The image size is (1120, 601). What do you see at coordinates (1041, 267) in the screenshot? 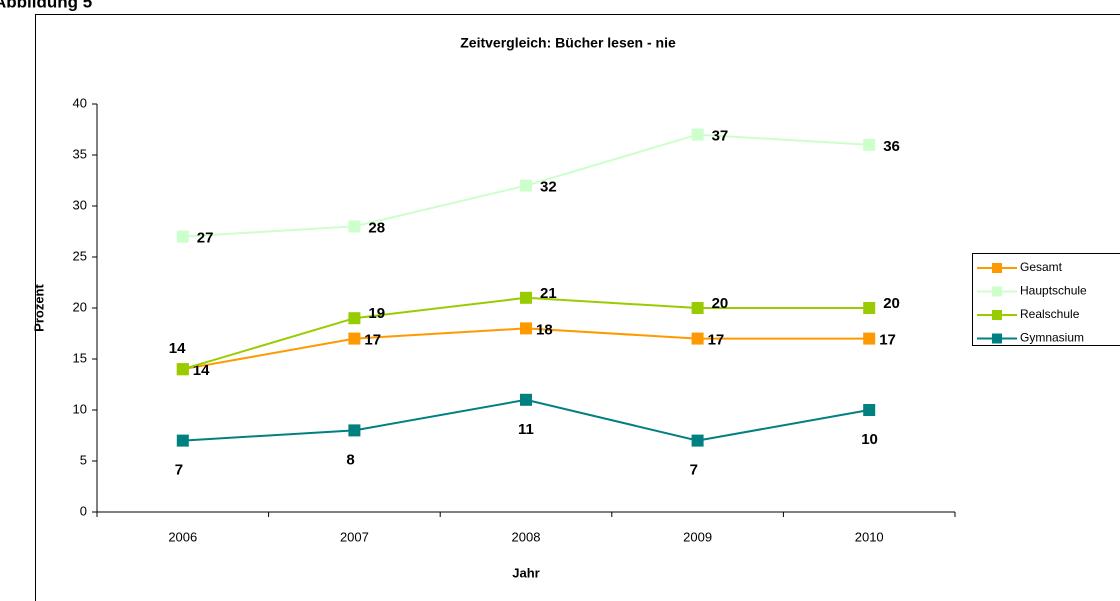
I see `legend-label: Gesamt` at bounding box center [1041, 267].